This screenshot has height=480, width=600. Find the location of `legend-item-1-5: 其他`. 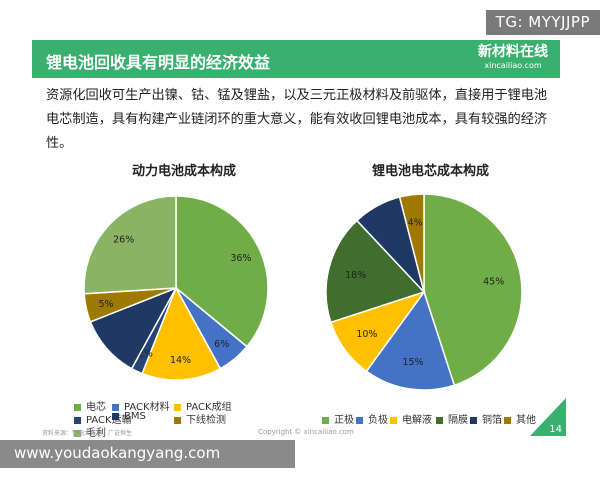

legend-item-1-5: 其他 is located at coordinates (520, 418).